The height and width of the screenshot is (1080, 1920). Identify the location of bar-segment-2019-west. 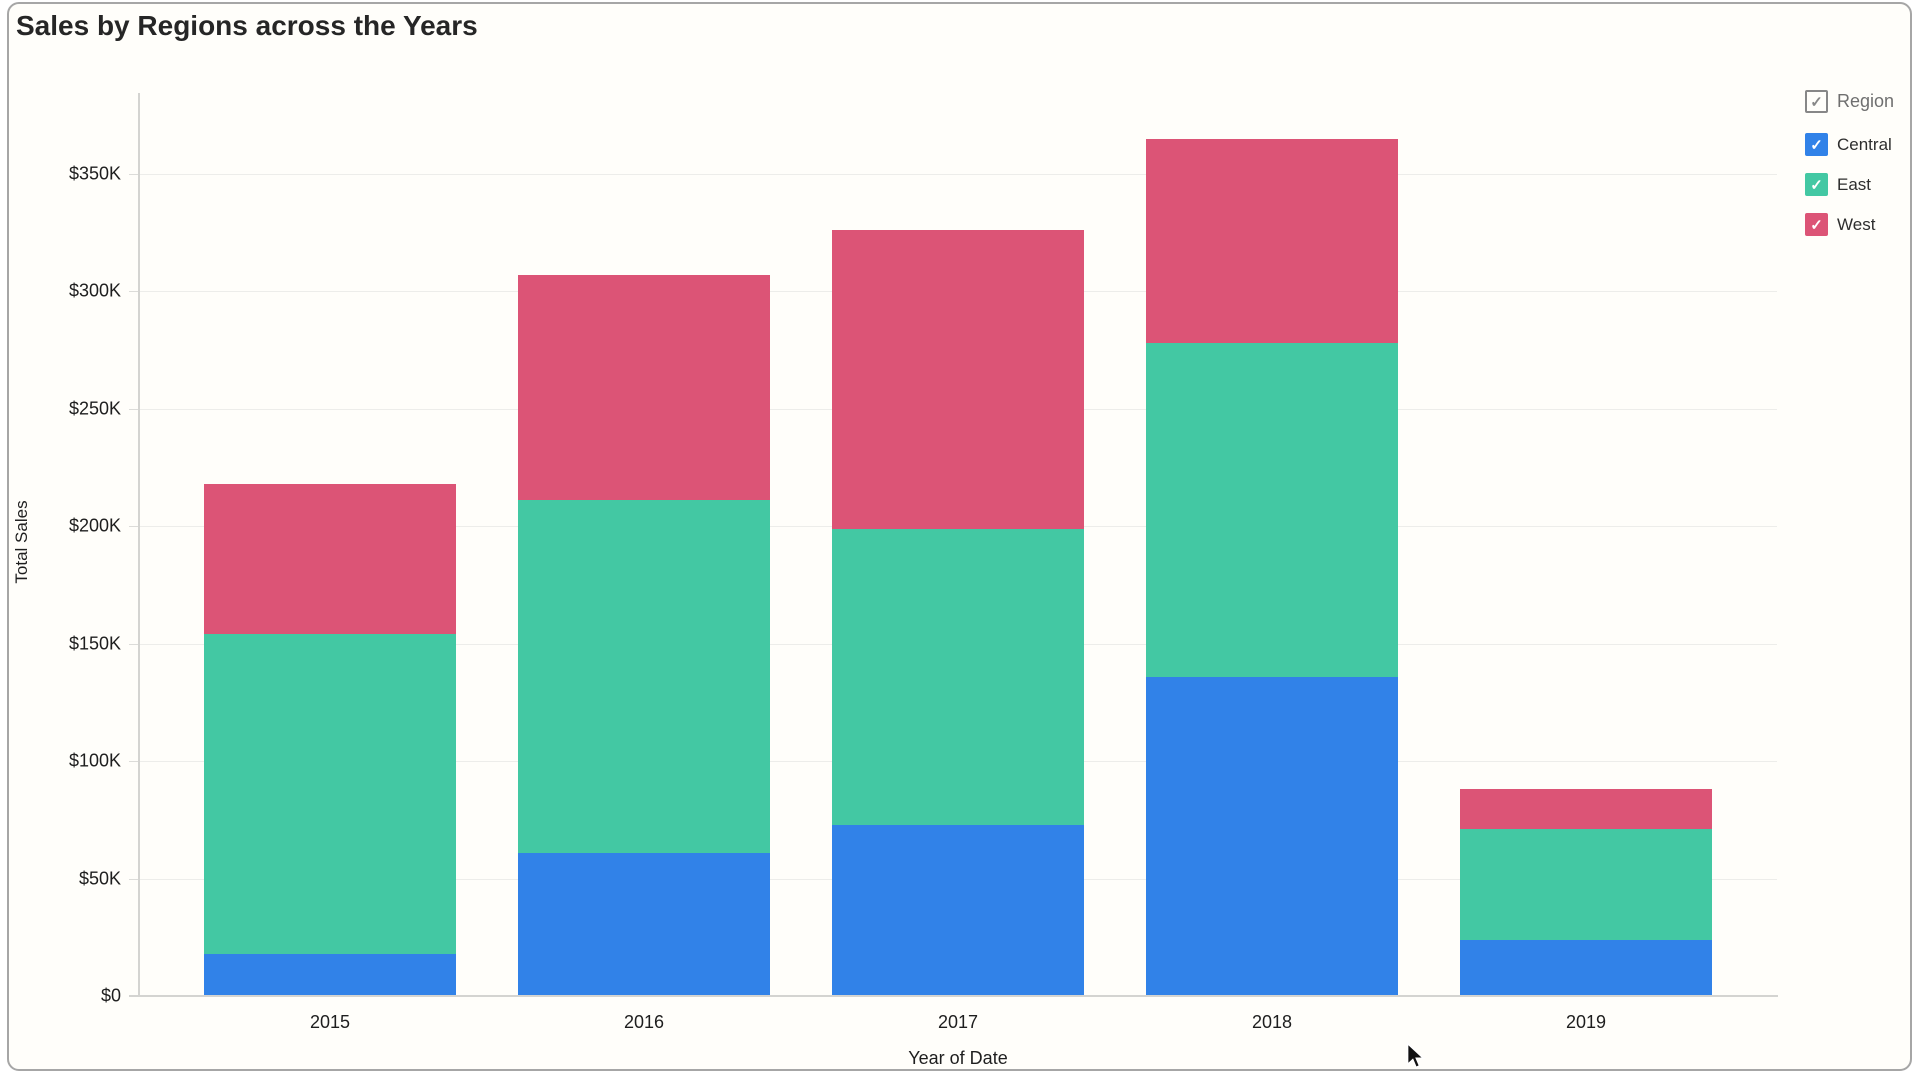
(1586, 809).